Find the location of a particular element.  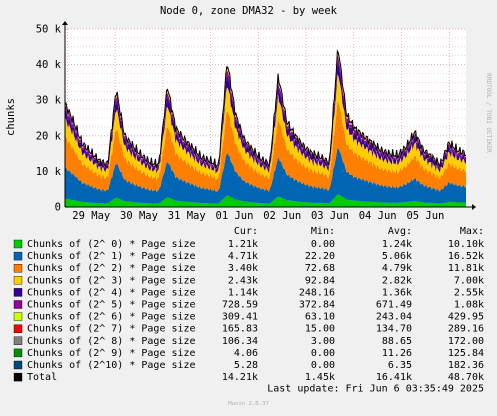

x-tick-label: 04 Jun is located at coordinates (378, 216).